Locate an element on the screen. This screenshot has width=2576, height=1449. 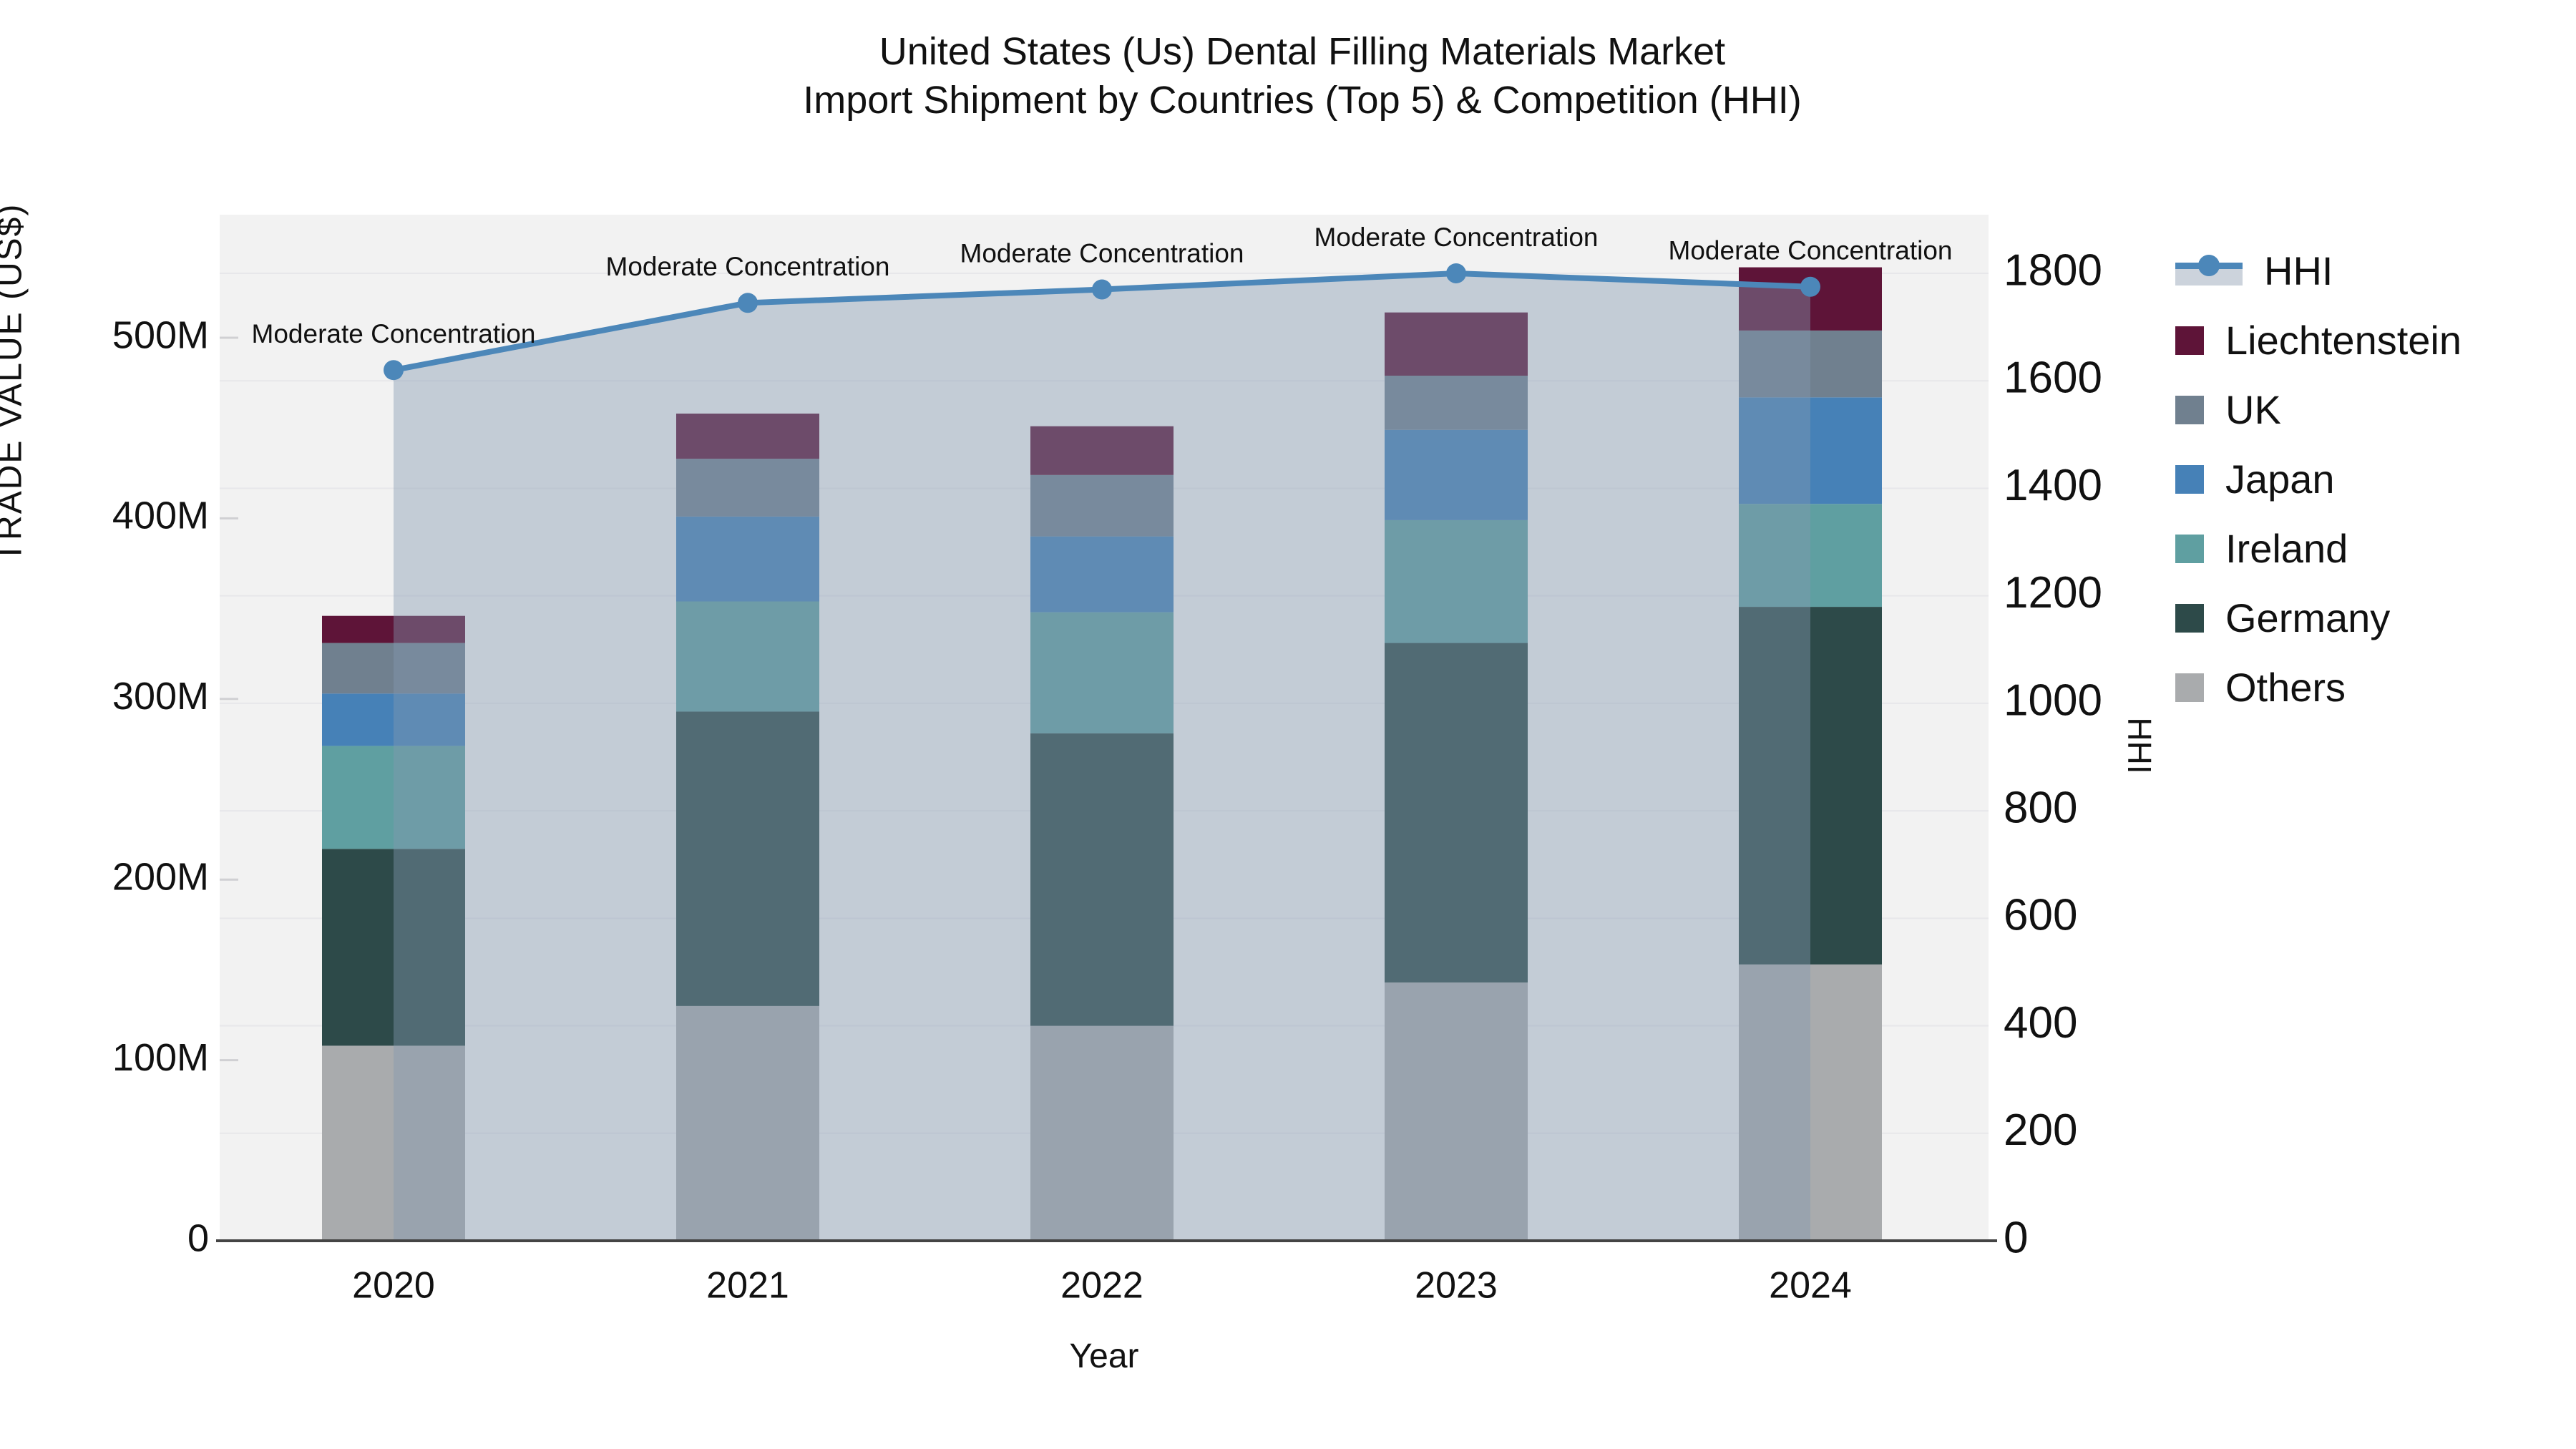
legend-item-liechtenstein: Liechtenstein is located at coordinates (2318, 340).